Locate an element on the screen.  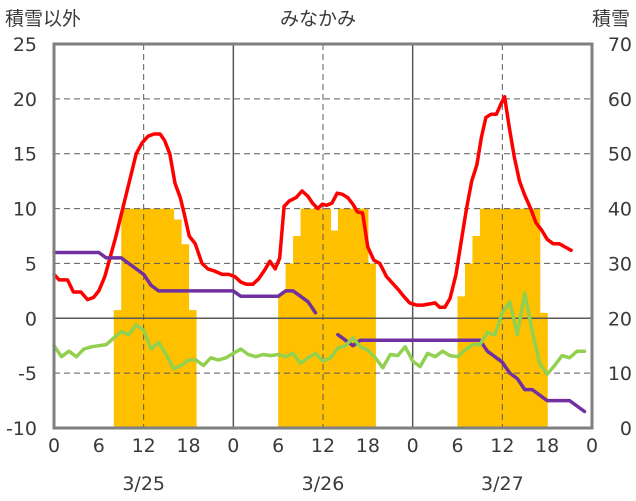
y-left-tick-label-2: 0 is located at coordinates (31, 319).